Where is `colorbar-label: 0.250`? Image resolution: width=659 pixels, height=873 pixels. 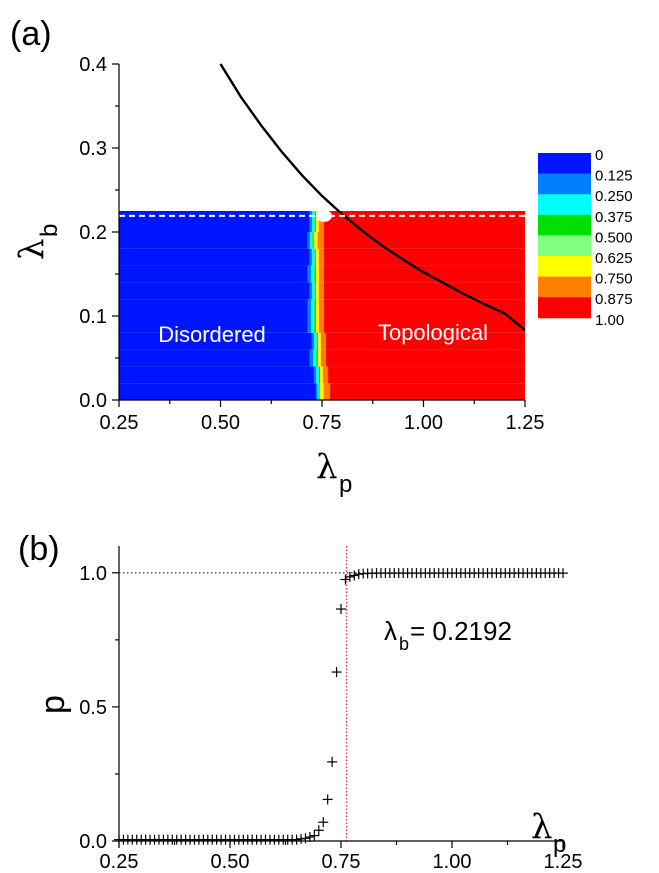
colorbar-label: 0.250 is located at coordinates (614, 196).